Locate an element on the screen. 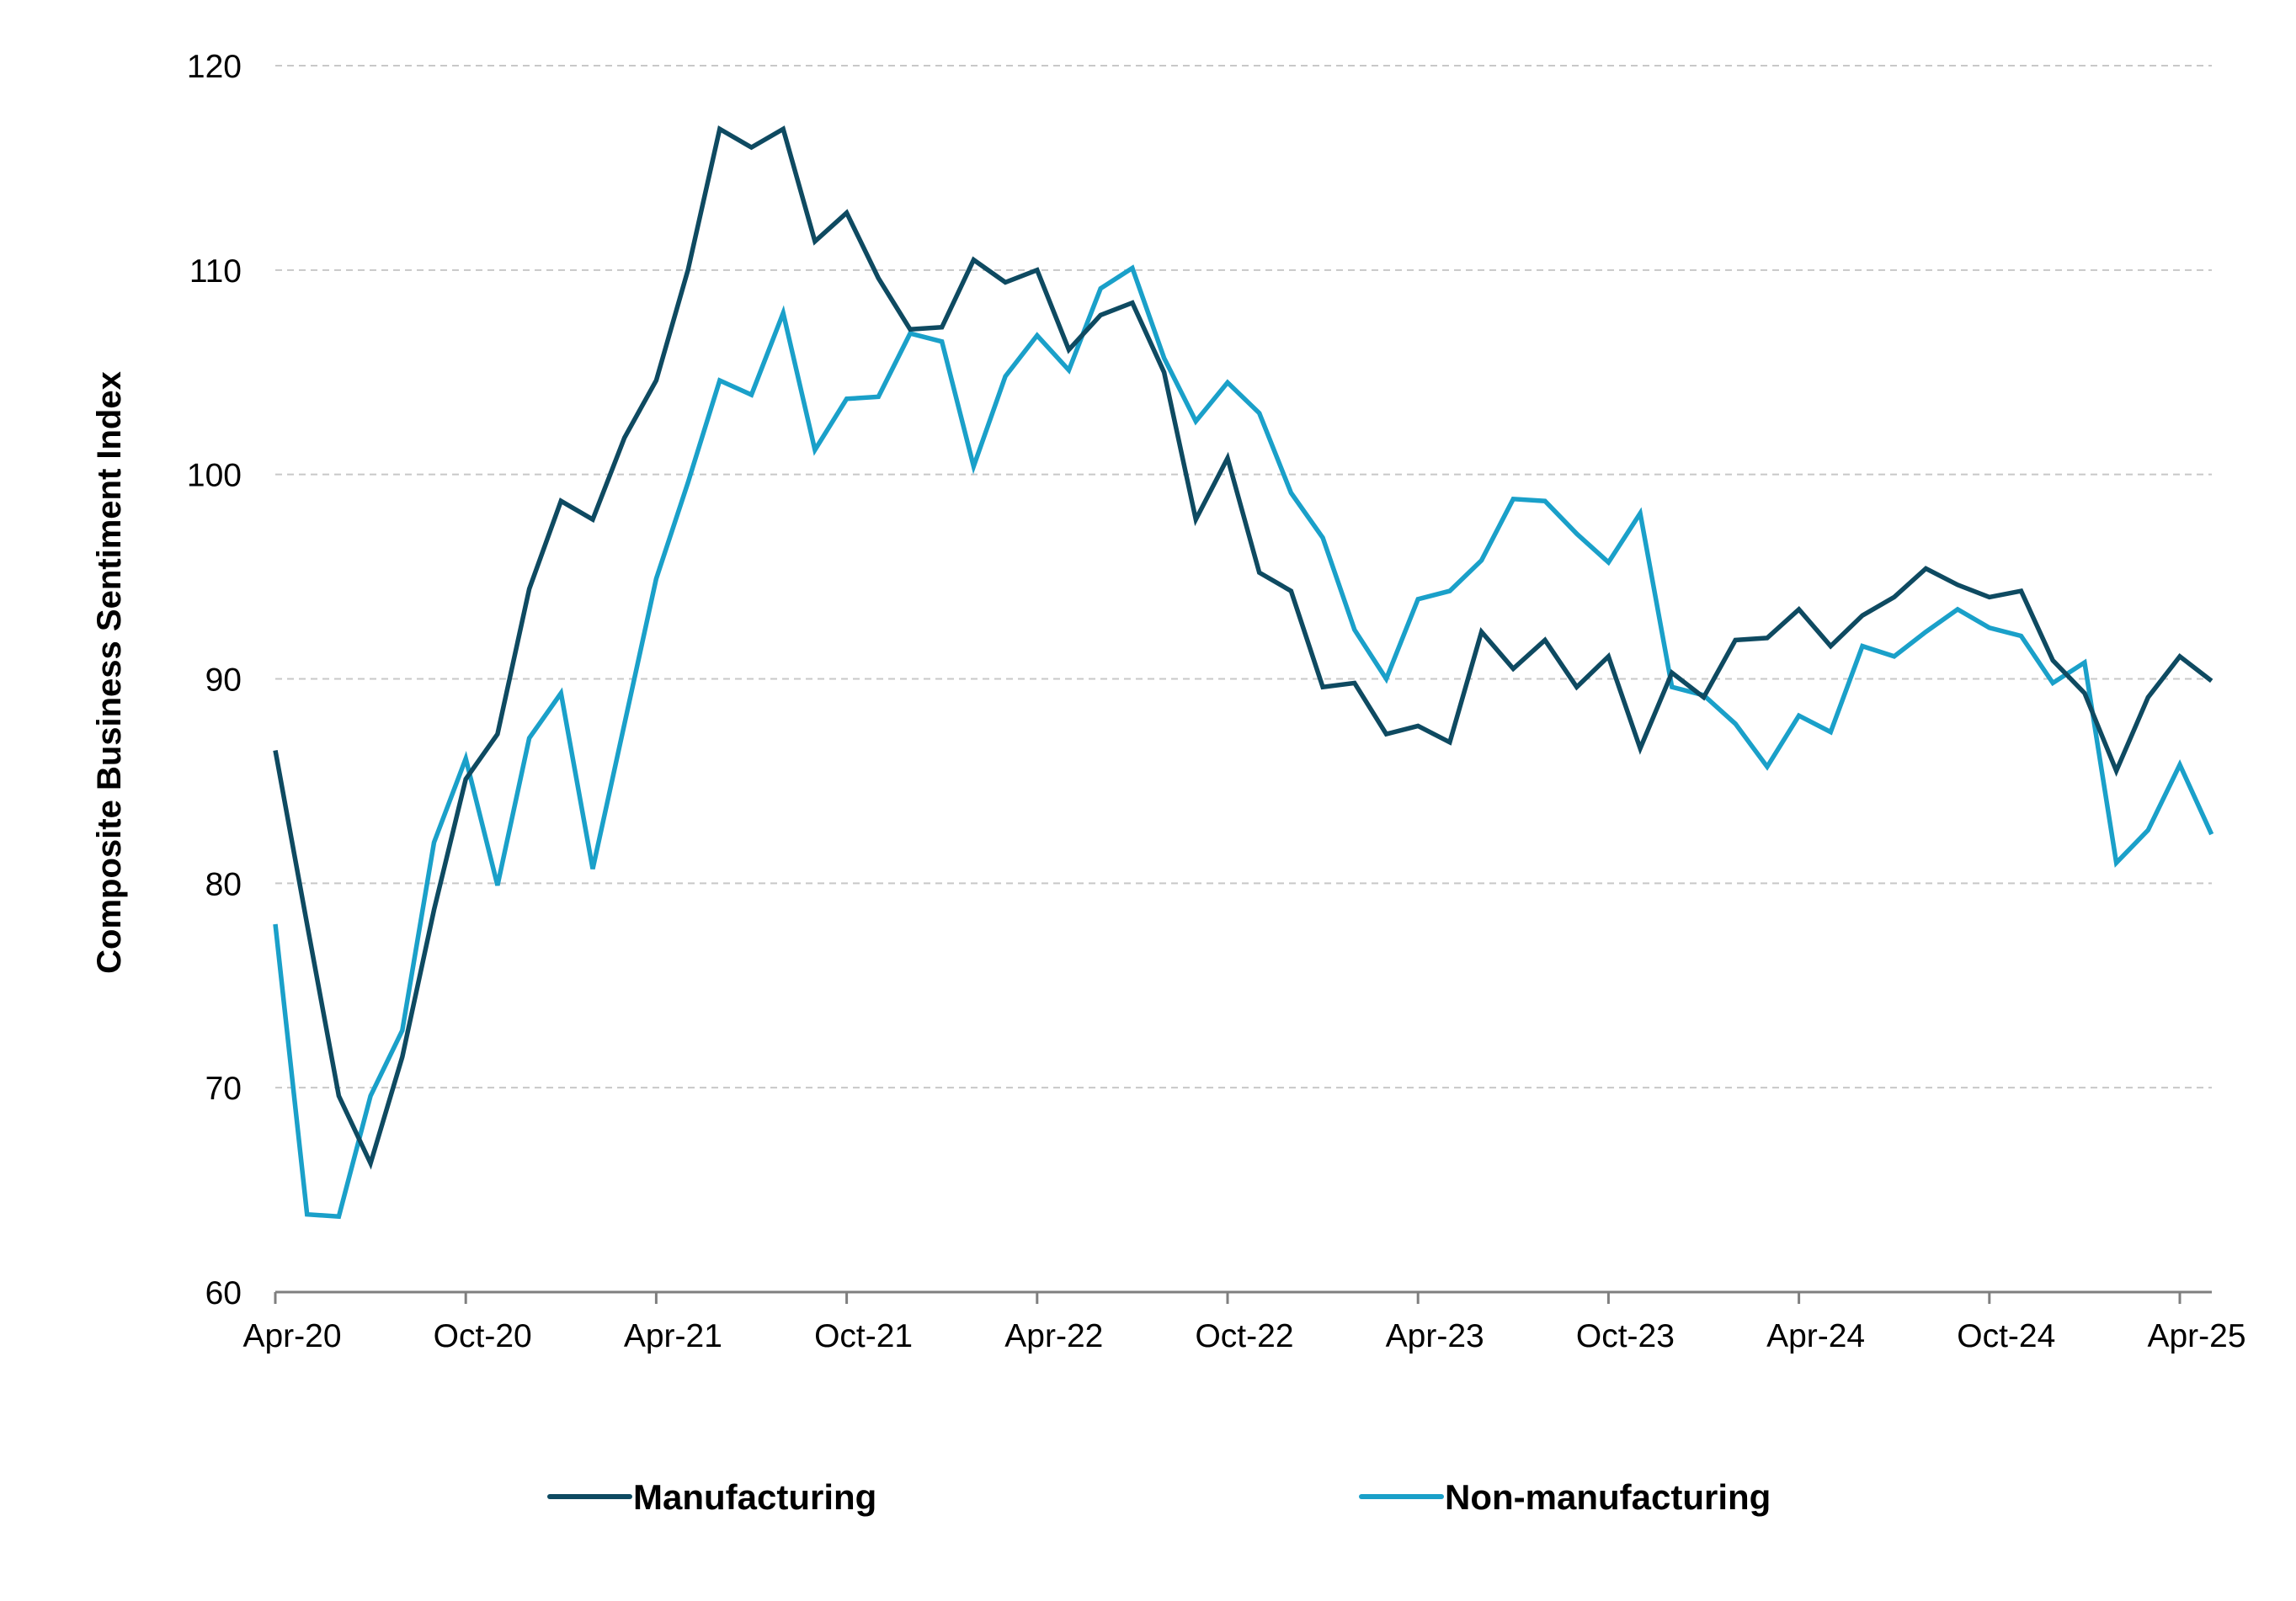 Image resolution: width=2296 pixels, height=1601 pixels. y-tick-label: 110 is located at coordinates (215, 271).